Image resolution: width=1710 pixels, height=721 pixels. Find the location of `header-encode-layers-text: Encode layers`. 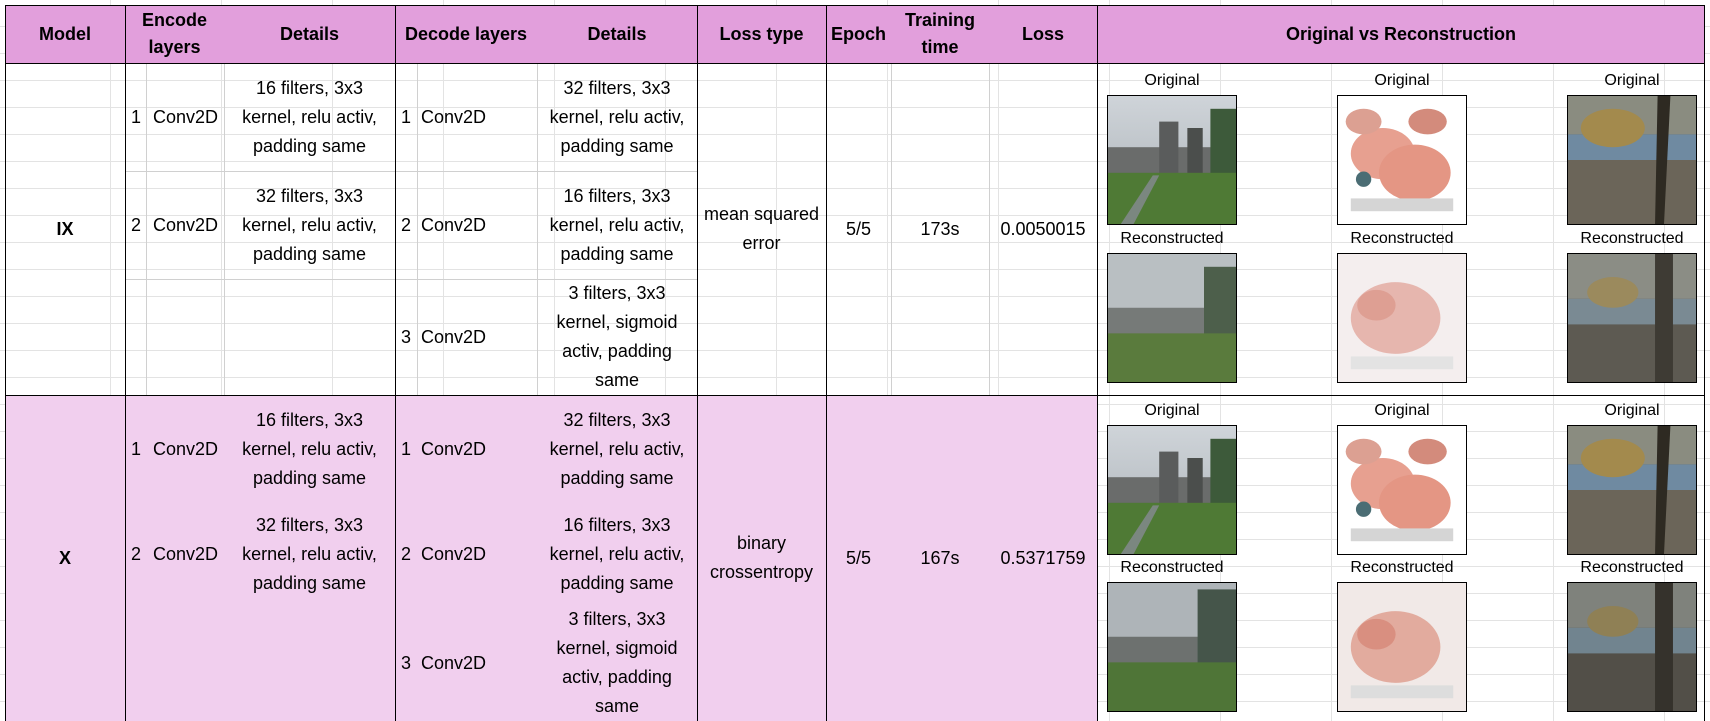

header-encode-layers-text: Encode layers is located at coordinates (174, 33).